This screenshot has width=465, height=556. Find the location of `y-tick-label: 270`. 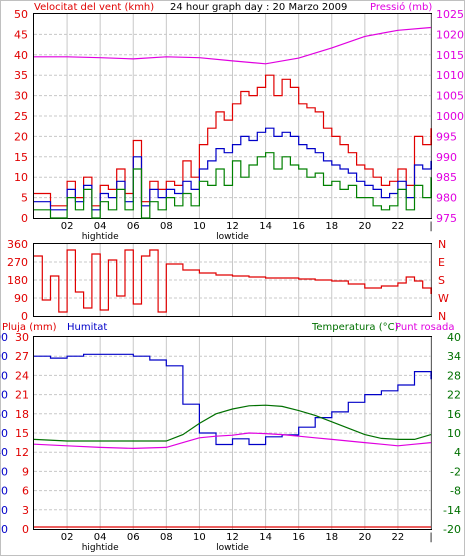

y-tick-label: 270 is located at coordinates (17, 262).